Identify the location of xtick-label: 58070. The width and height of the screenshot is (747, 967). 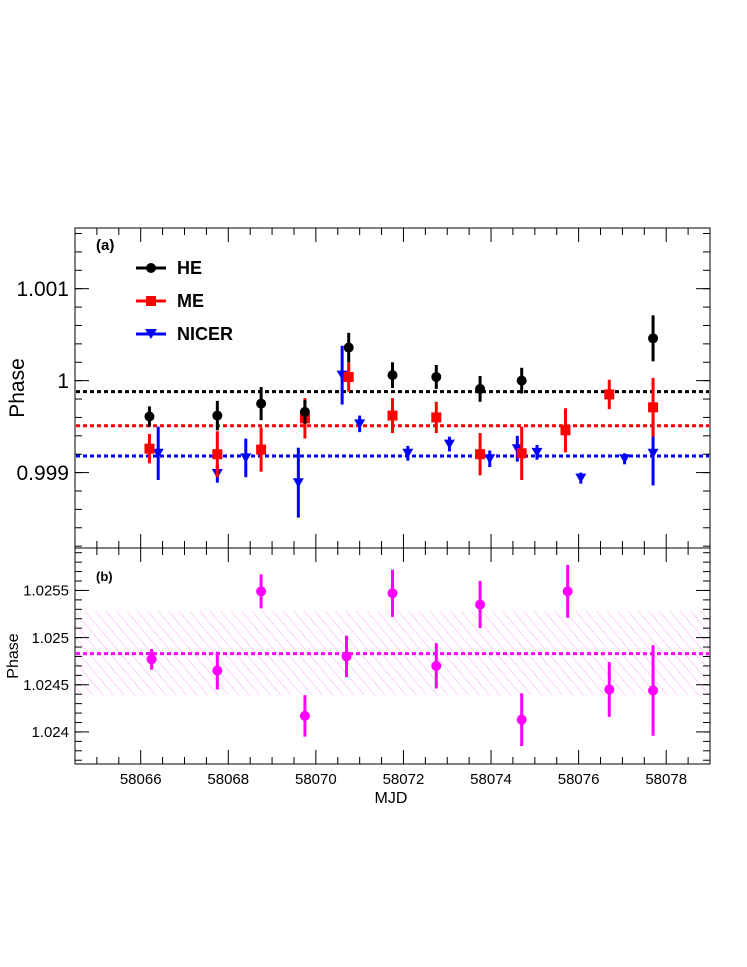
(316, 779).